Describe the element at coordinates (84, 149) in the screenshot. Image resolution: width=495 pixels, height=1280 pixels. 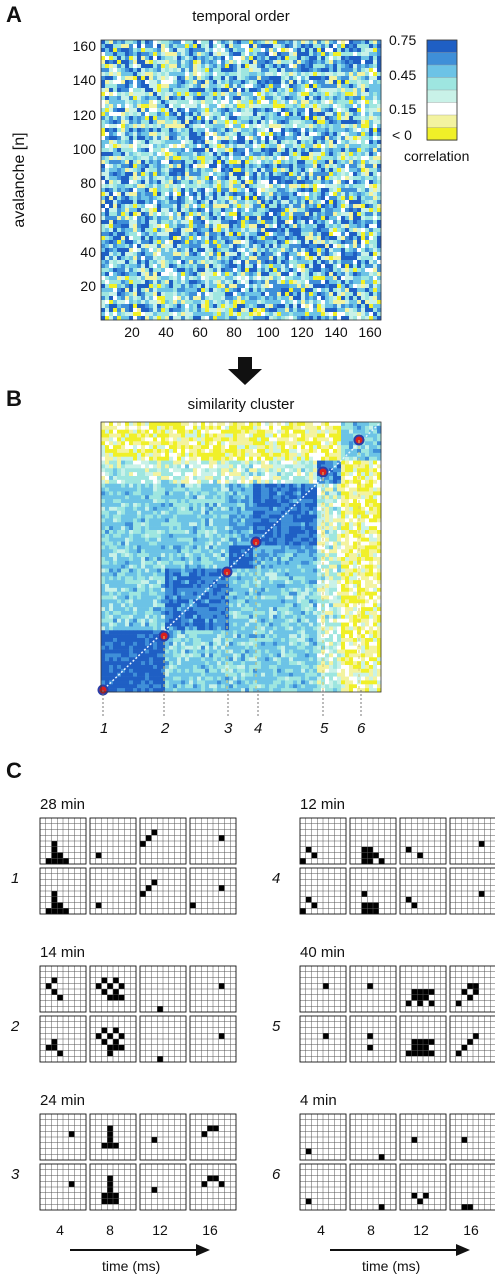
I see `ytick: 100` at that location.